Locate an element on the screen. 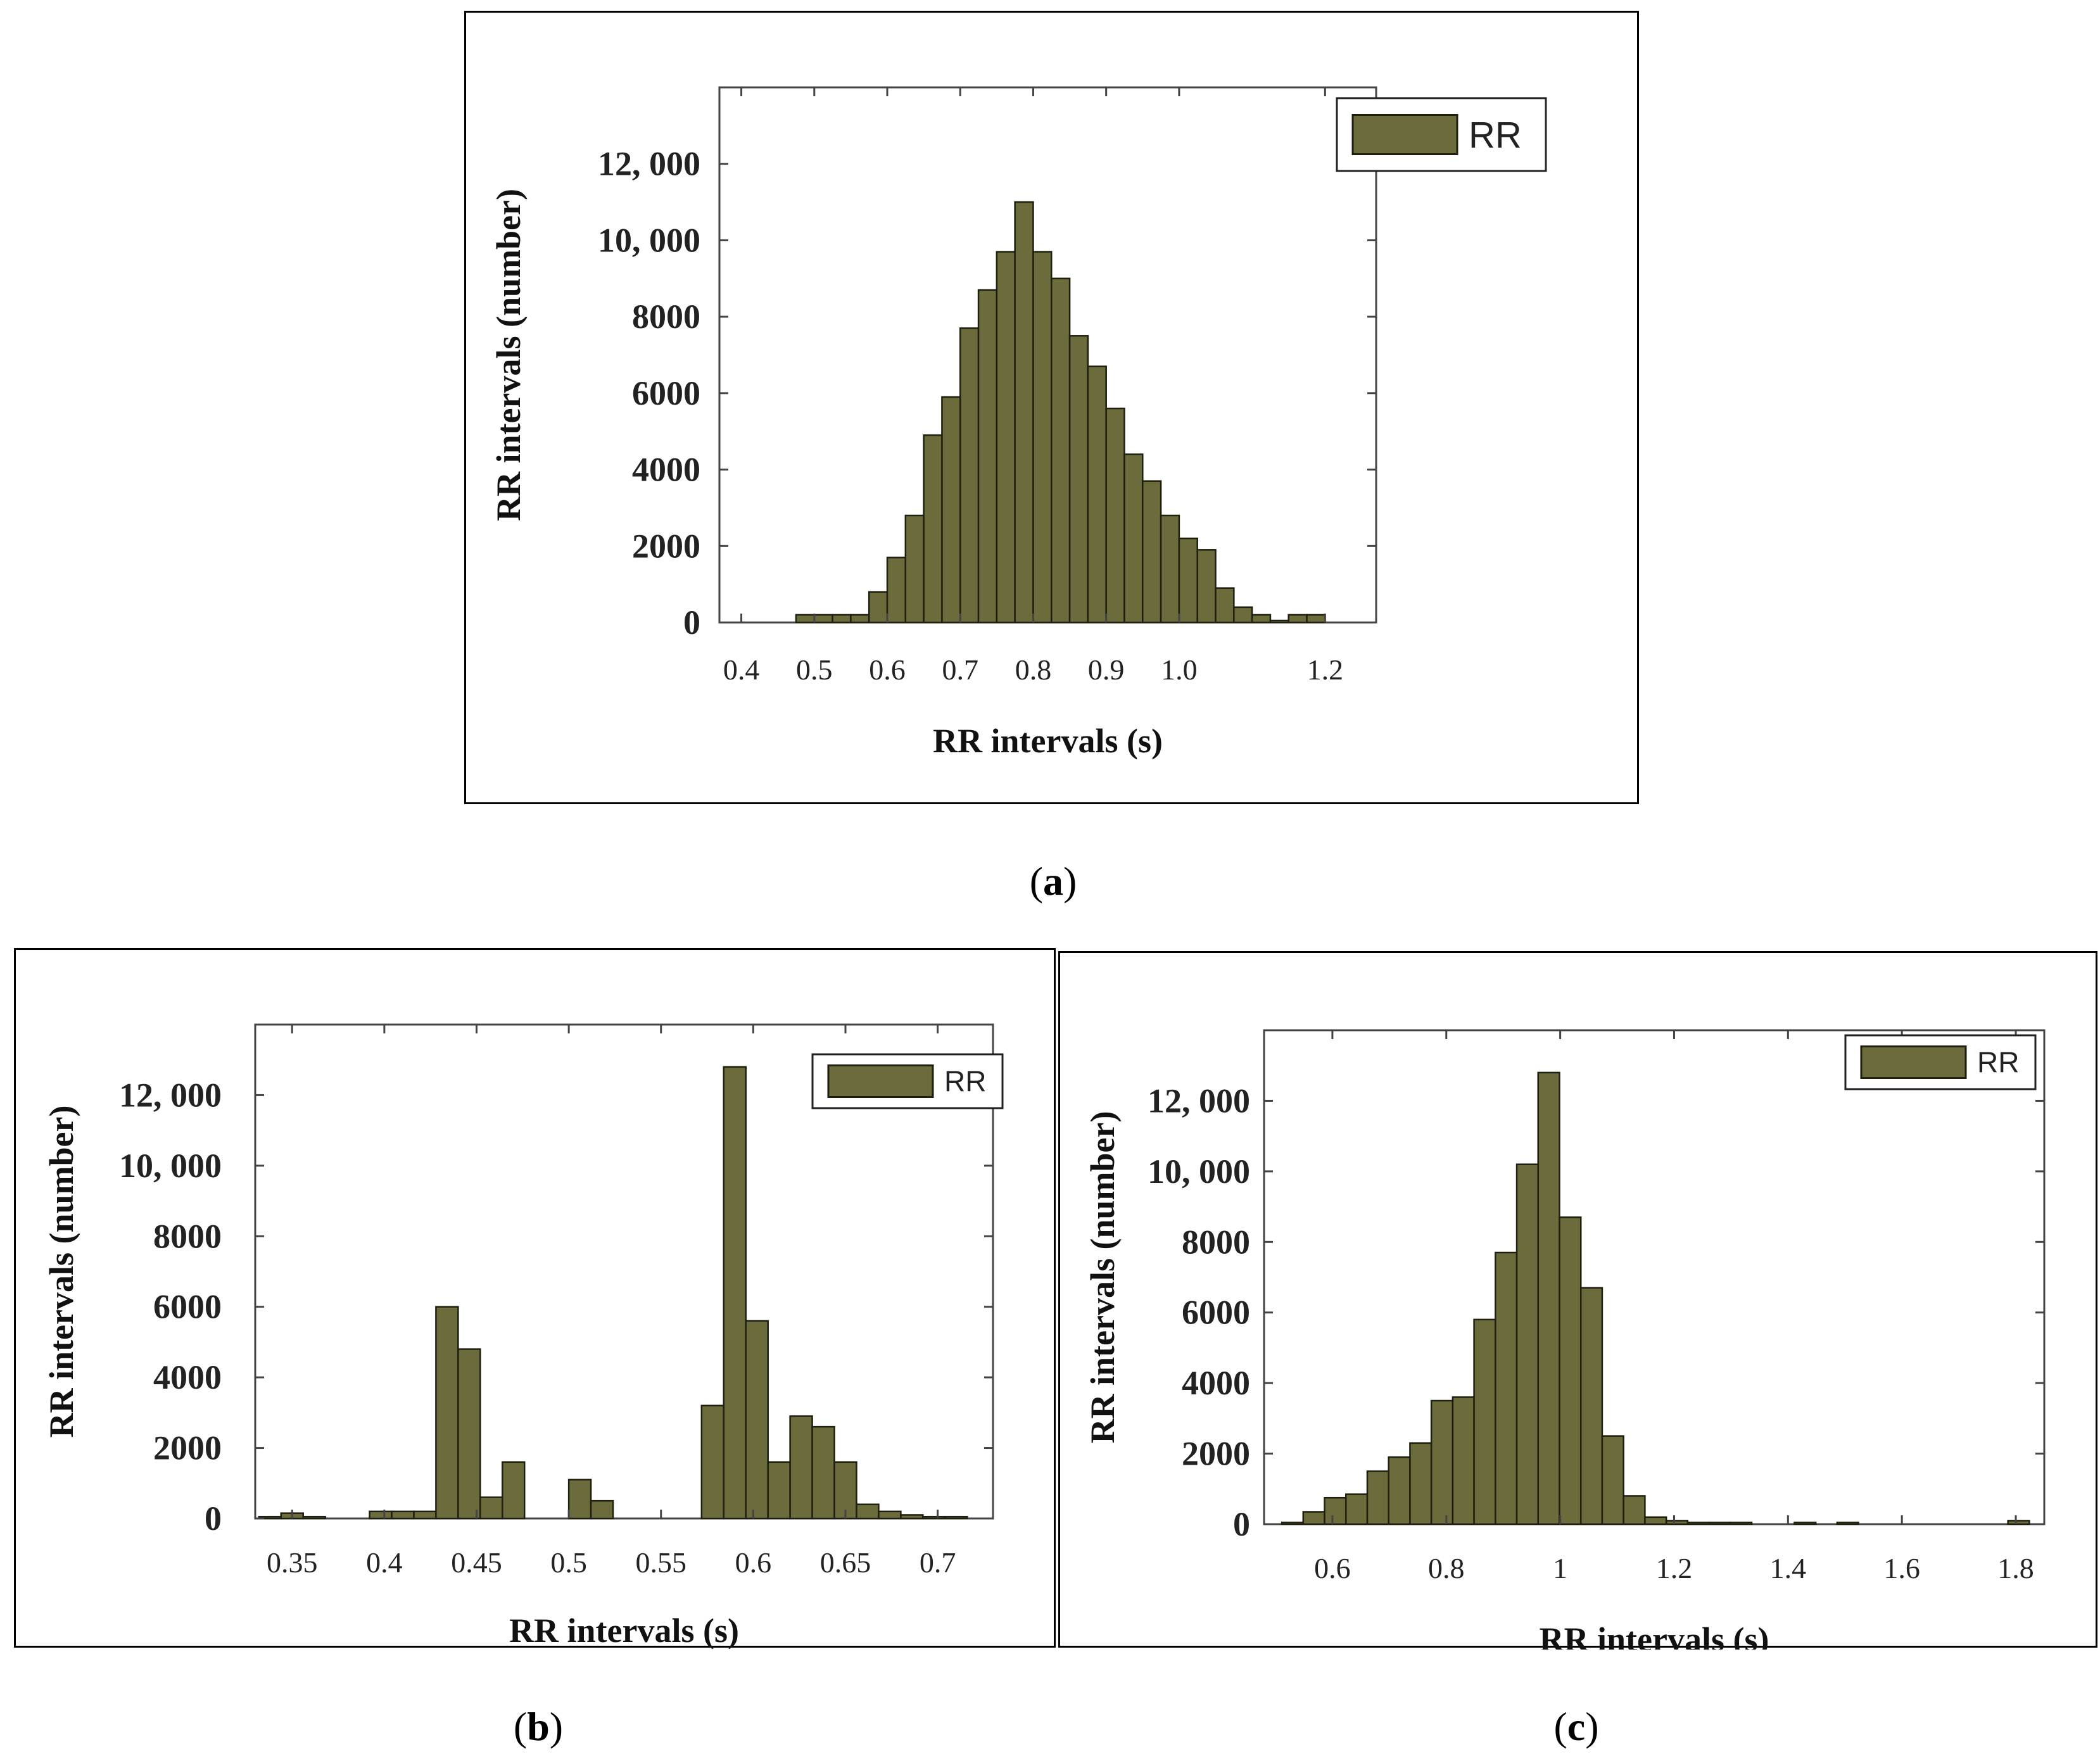  x-tick-label: 1.4 is located at coordinates (1788, 1568).